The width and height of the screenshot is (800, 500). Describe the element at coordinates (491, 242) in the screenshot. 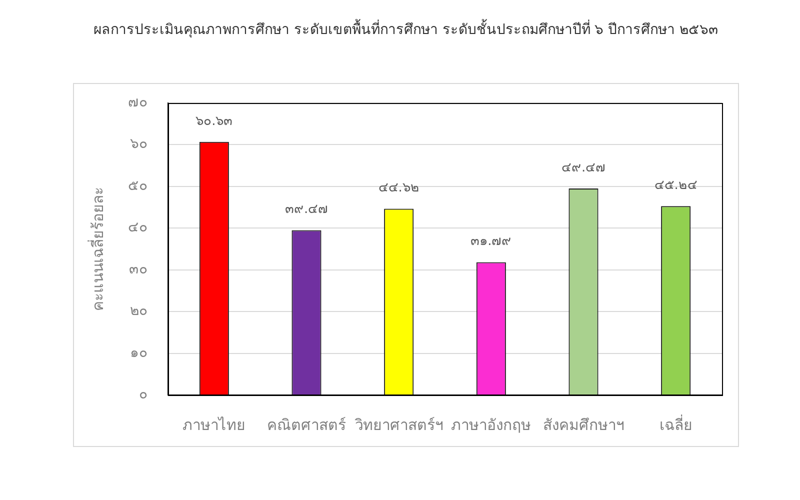

I see `data-label: ๓๑.๗๙` at that location.